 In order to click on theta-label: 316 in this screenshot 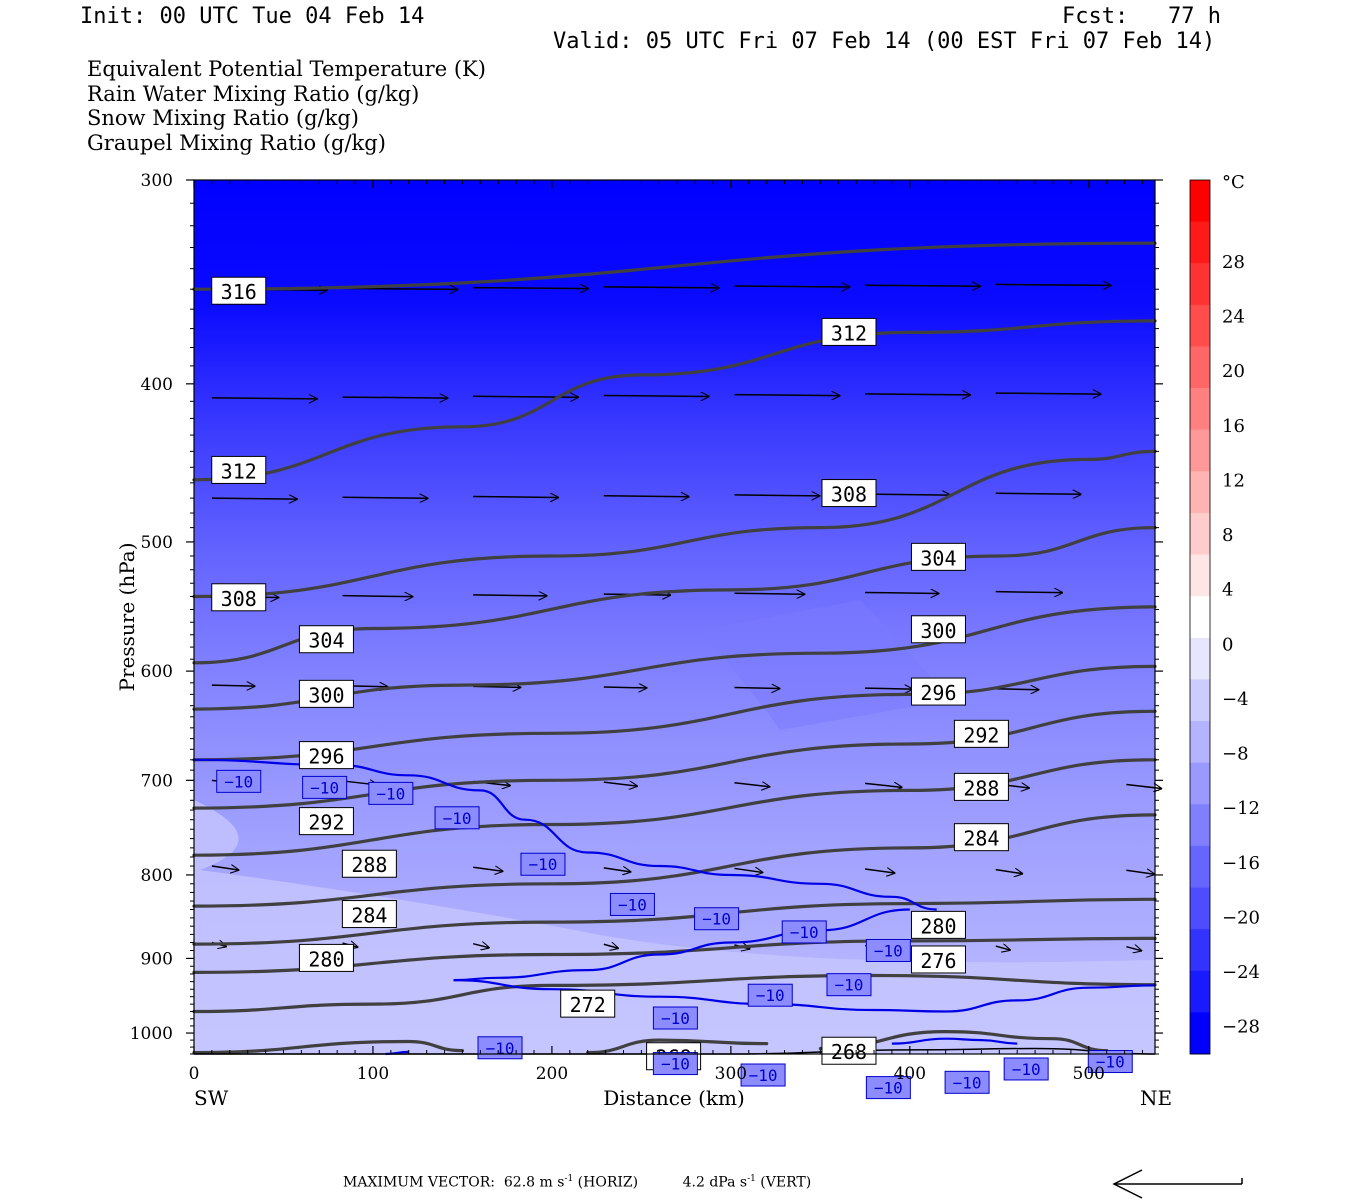, I will do `click(239, 290)`.